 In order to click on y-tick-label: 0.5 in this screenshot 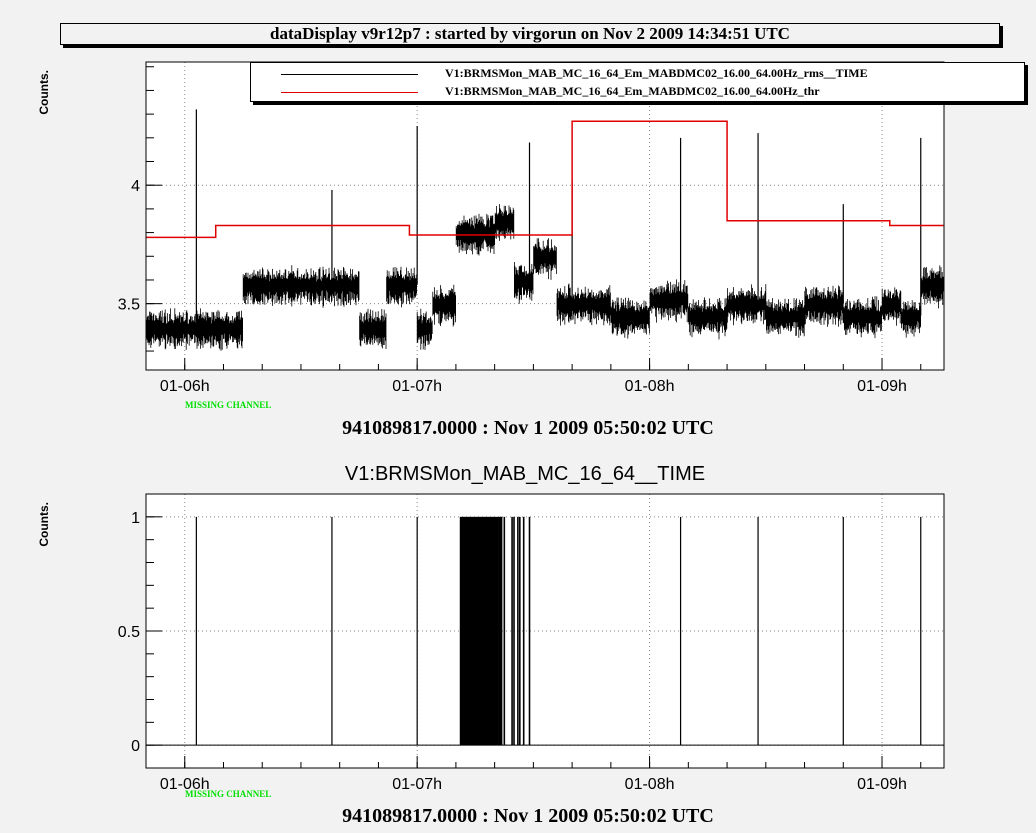, I will do `click(129, 632)`.